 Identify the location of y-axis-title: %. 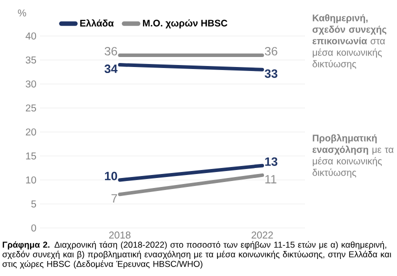
(22, 12).